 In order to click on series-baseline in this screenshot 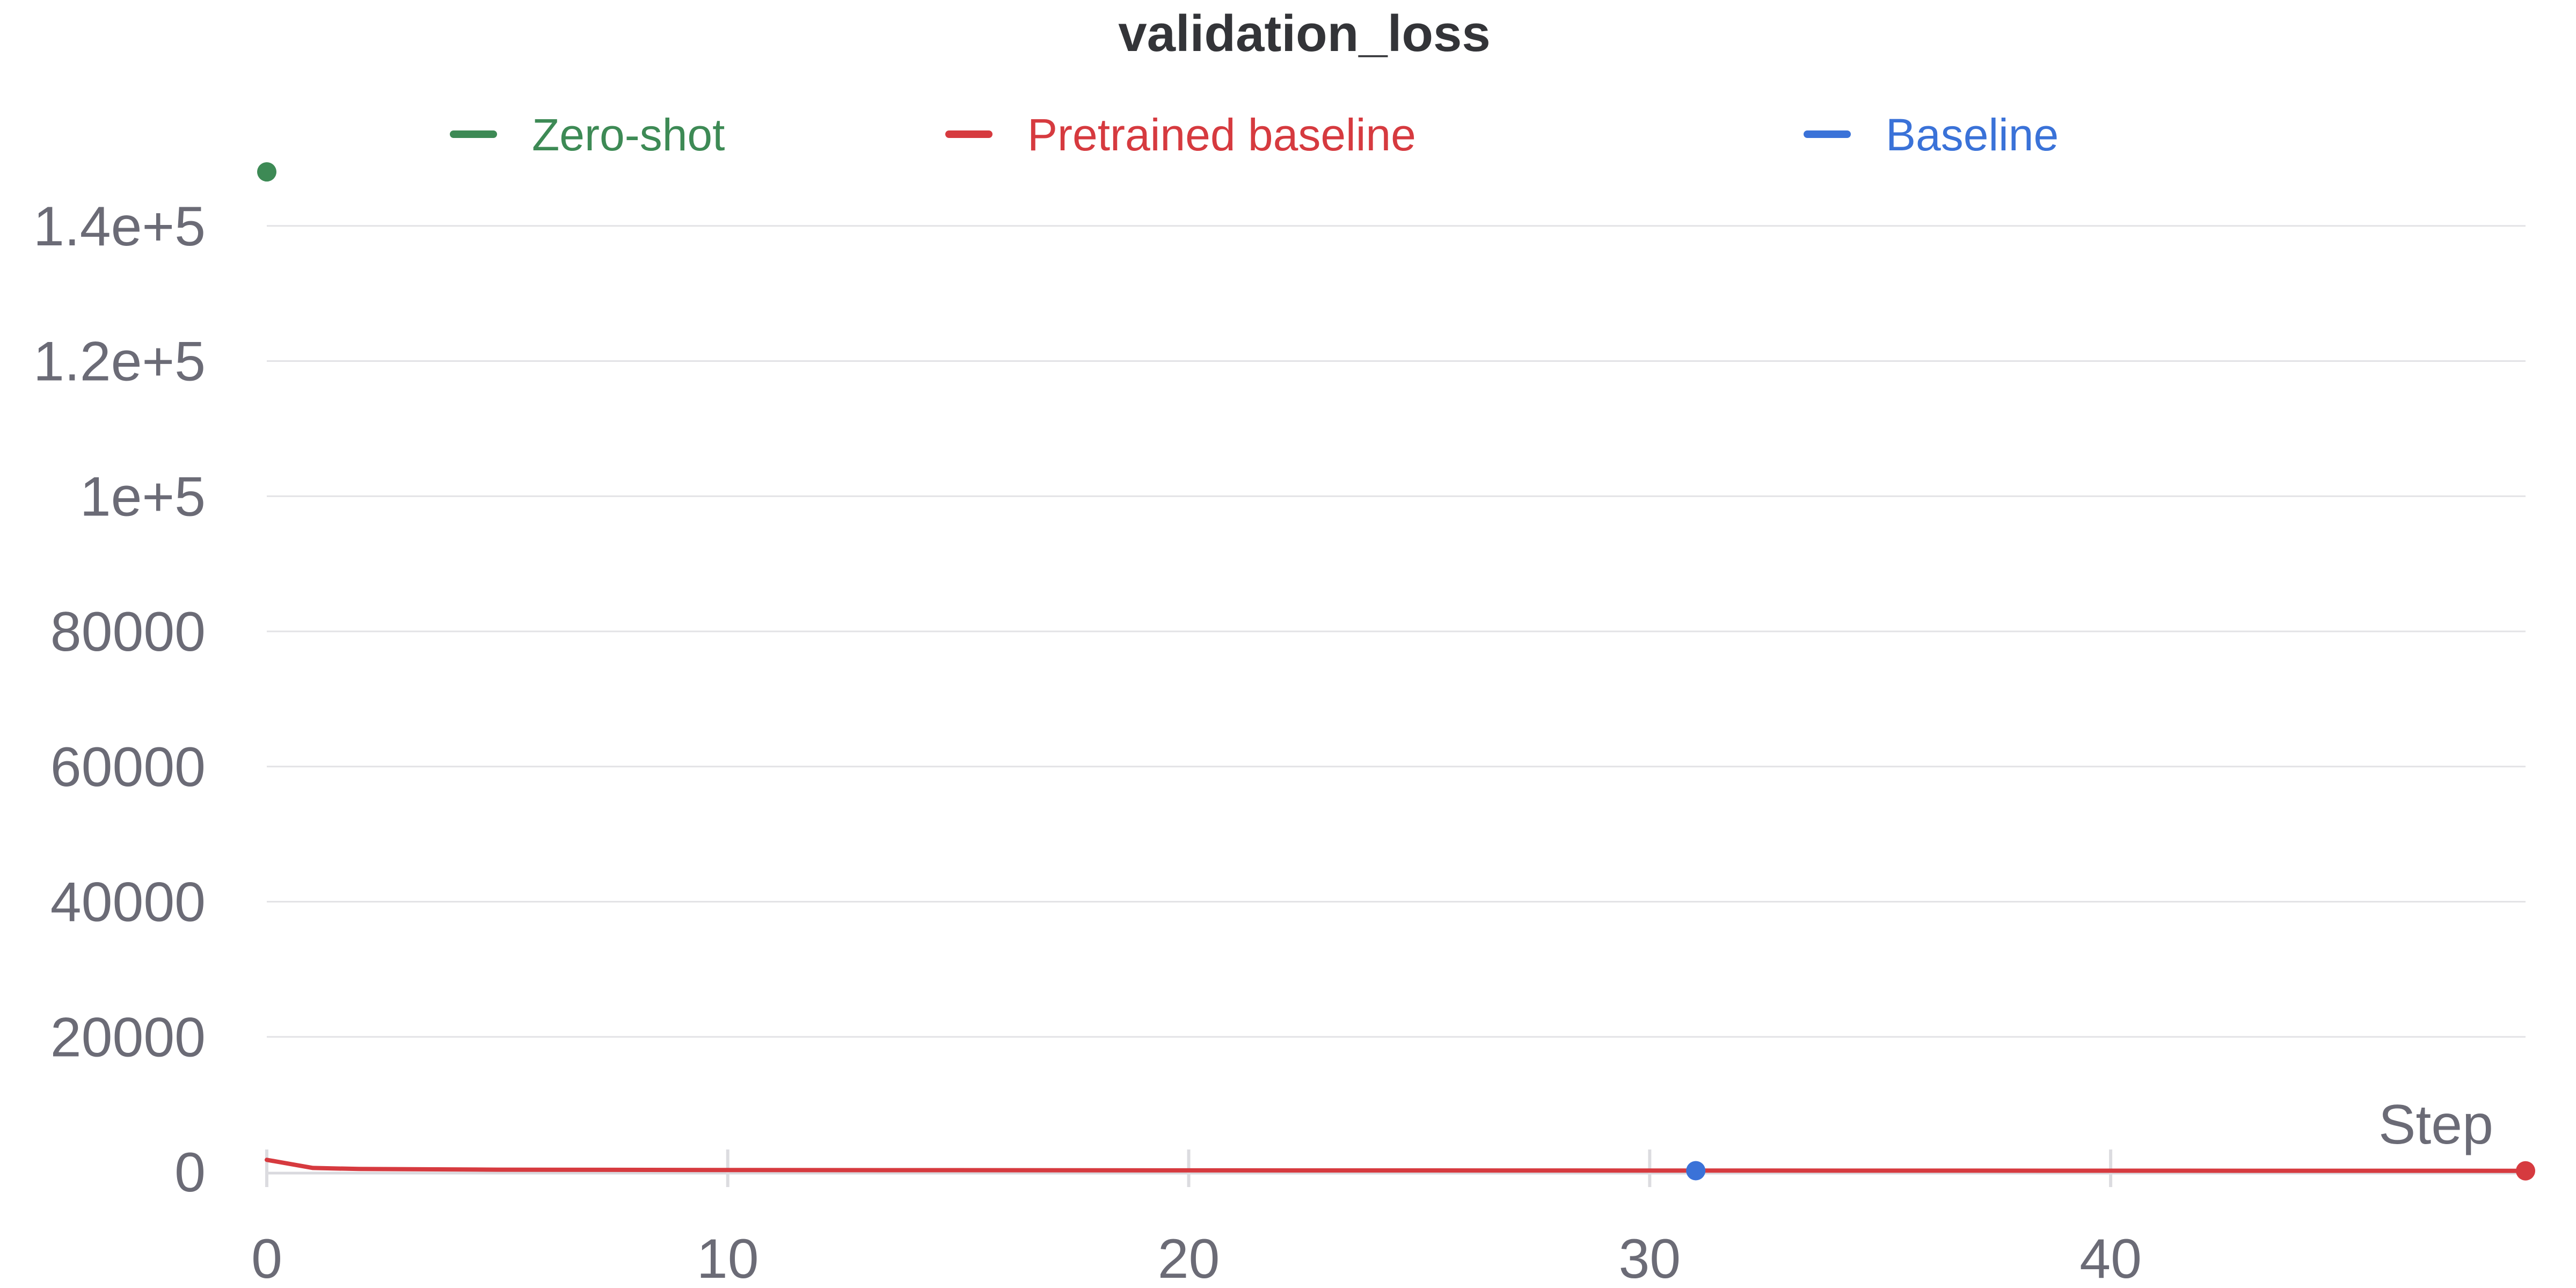, I will do `click(1696, 1171)`.